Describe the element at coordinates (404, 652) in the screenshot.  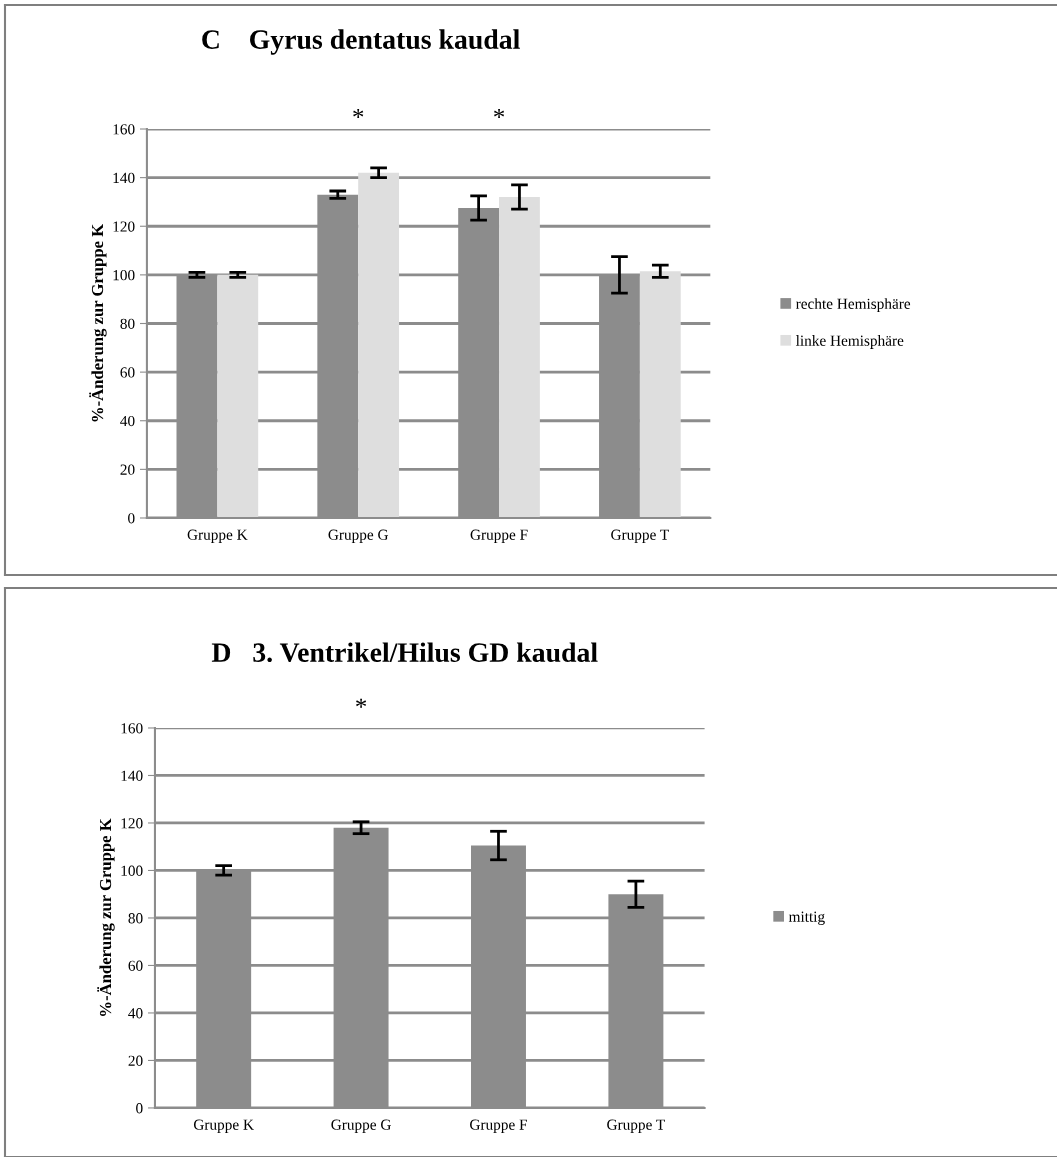
I see `chart-title: D 3. Ventrikel/Hilus GD kaudal` at that location.